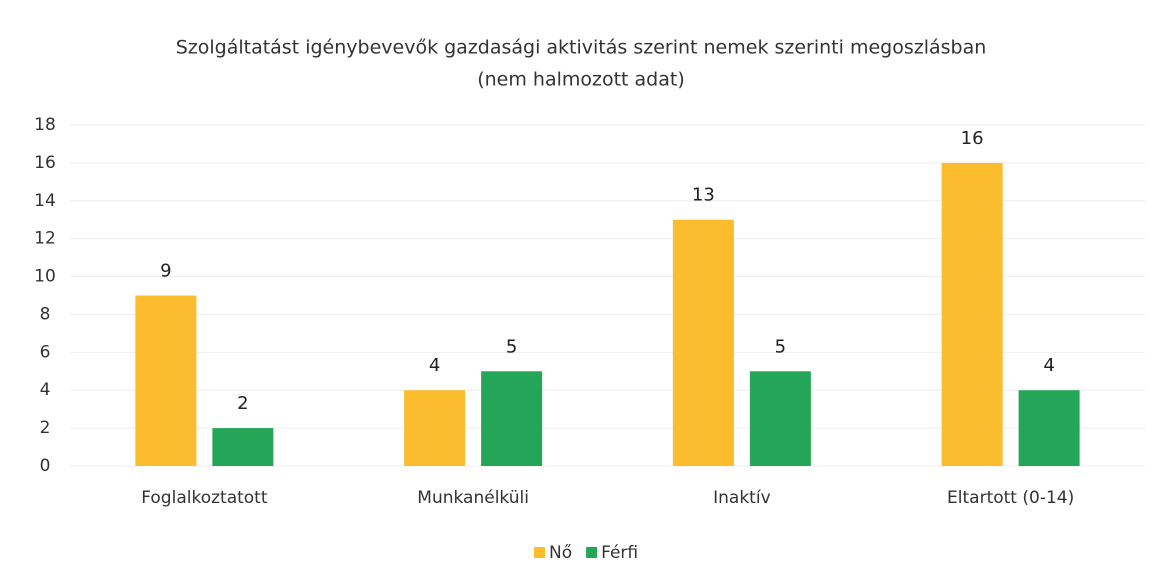  Describe the element at coordinates (45, 390) in the screenshot. I see `y-tick-label: 4` at that location.